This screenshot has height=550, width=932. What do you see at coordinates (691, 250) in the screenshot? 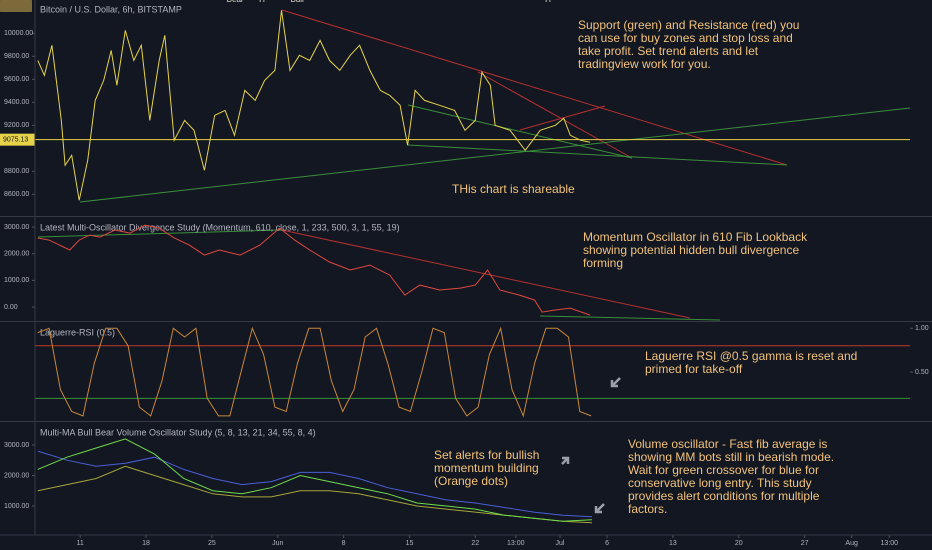
I see `annotation: showing potential hidden bull divergence` at bounding box center [691, 250].